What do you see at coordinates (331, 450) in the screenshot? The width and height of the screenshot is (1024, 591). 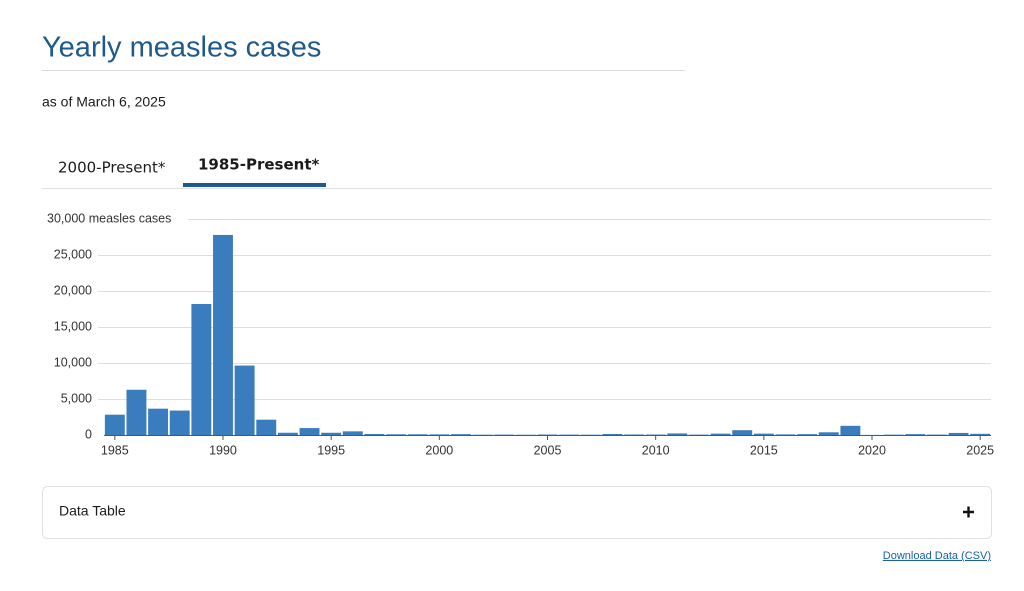 I see `x-tick-label: 1995` at bounding box center [331, 450].